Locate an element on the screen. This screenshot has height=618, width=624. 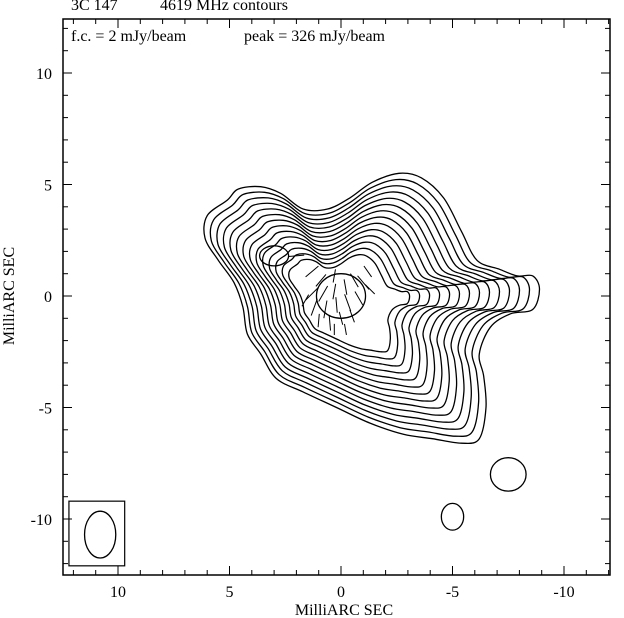
x-tick-label: 0 is located at coordinates (341, 592).